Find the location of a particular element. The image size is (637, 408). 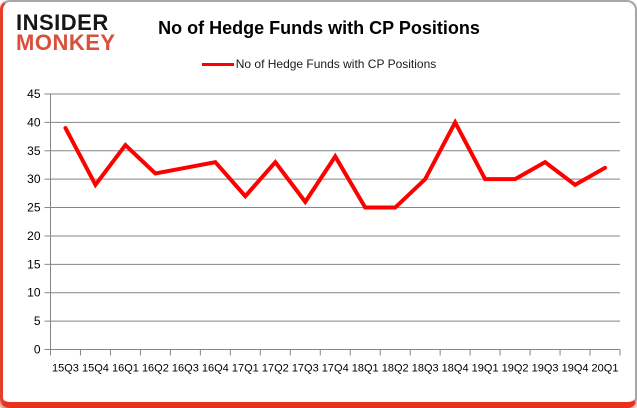

logo-line-insider: INSIDER is located at coordinates (62, 22).